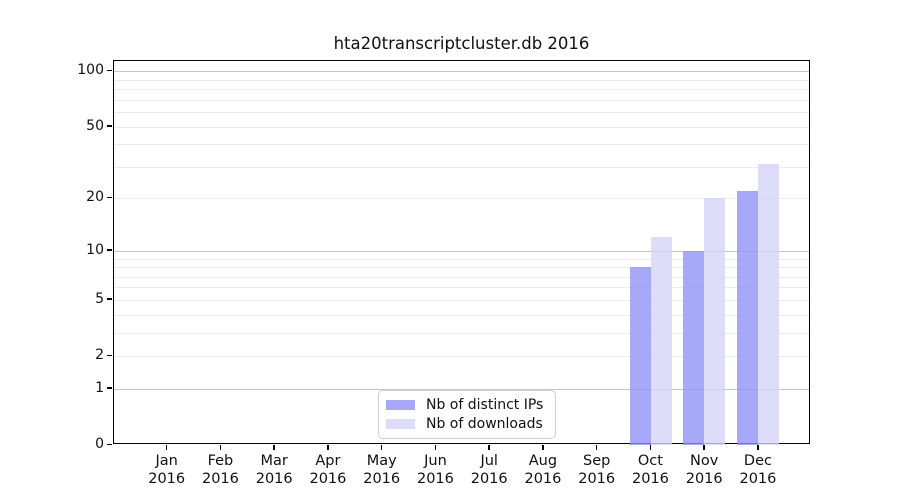 The height and width of the screenshot is (500, 900). Describe the element at coordinates (99, 444) in the screenshot. I see `y-tick-label: 0` at that location.